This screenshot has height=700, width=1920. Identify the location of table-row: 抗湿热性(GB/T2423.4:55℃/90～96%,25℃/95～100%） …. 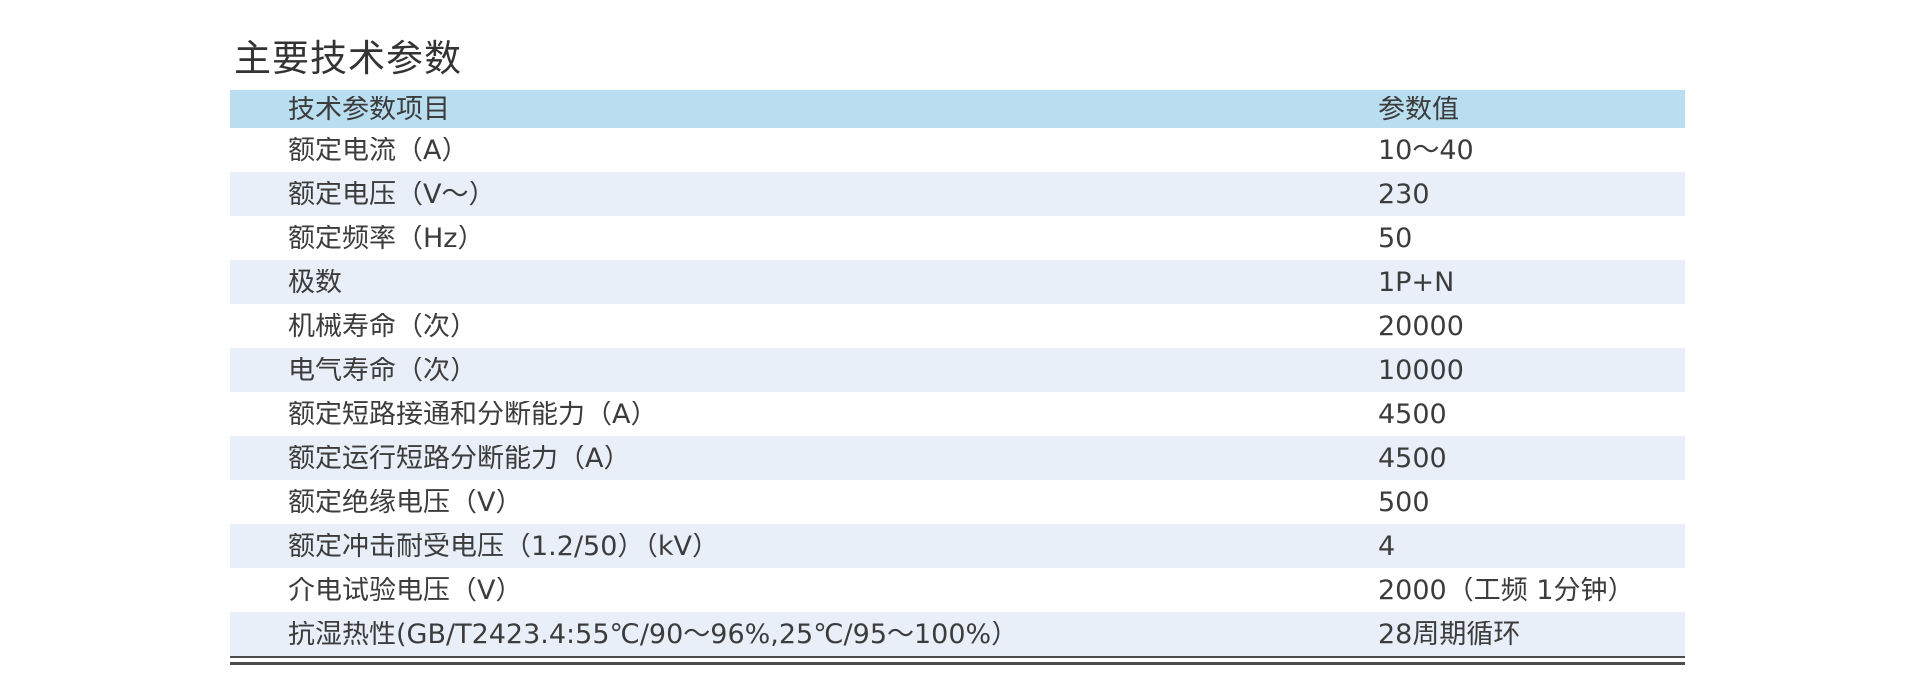
(957, 634).